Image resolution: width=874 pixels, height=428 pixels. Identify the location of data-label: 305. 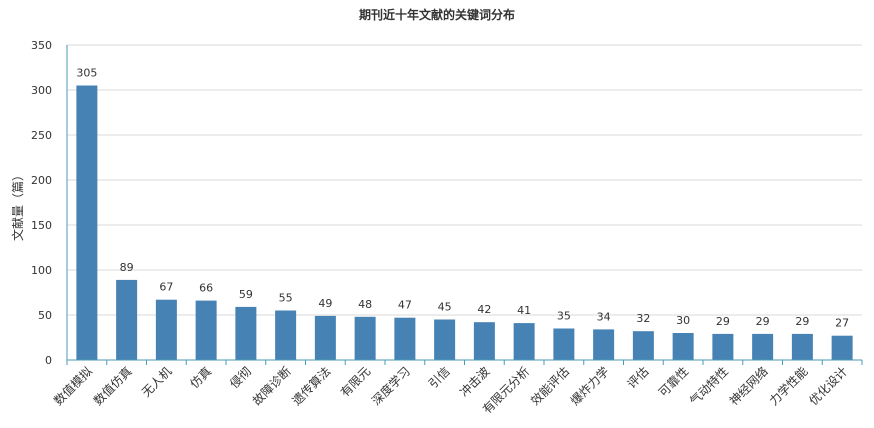
(86, 73).